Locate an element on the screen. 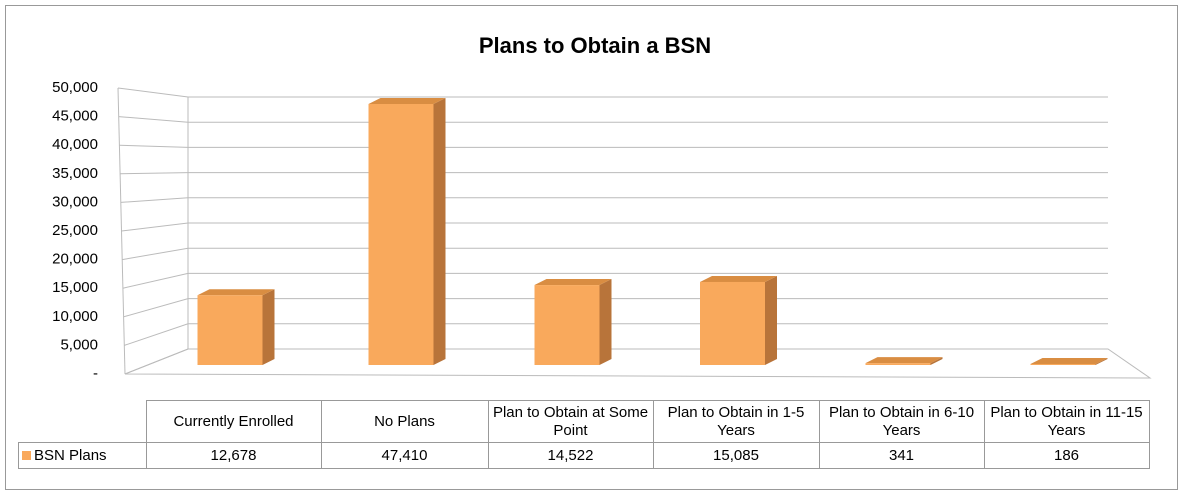  y-tick-label: 5,000 is located at coordinates (79, 344).